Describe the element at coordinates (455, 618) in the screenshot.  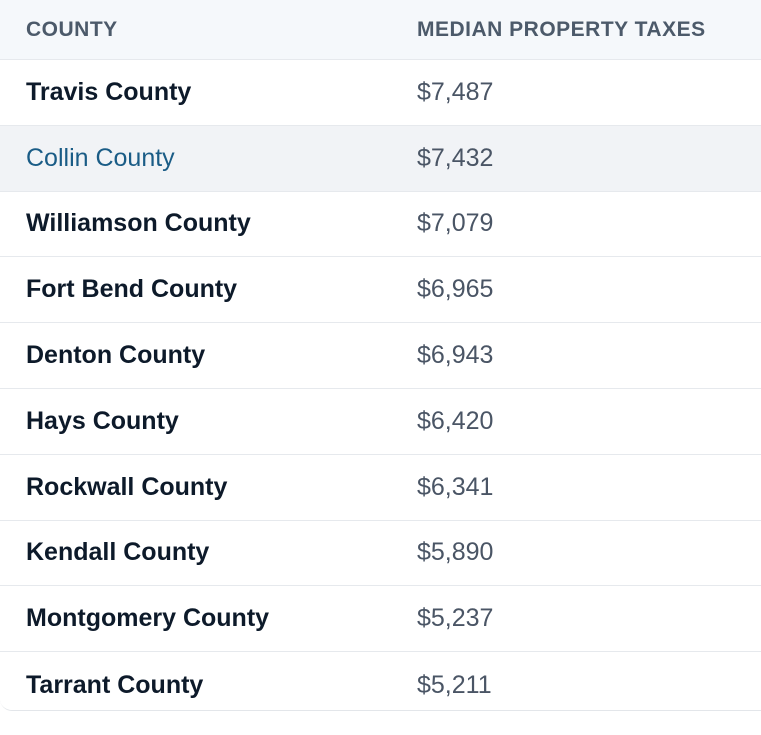
I see `median-tax-value: $5,237` at that location.